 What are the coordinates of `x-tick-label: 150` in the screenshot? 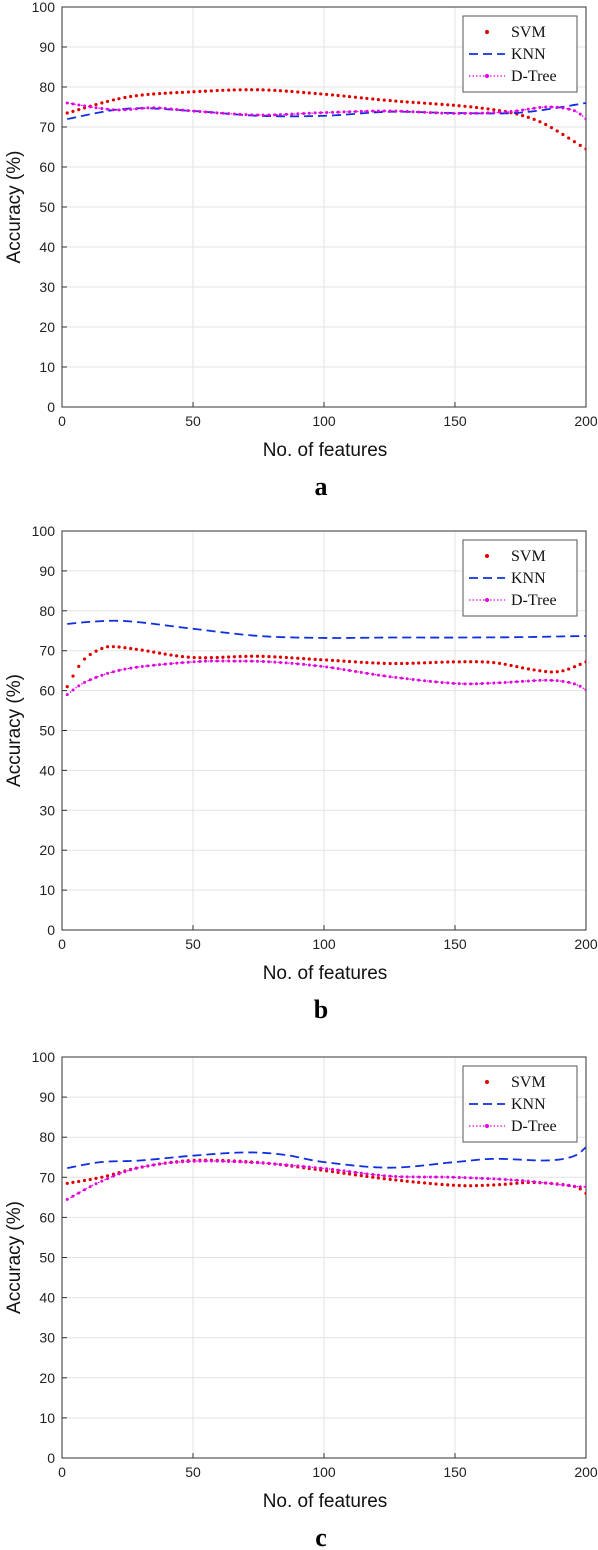 It's located at (455, 944).